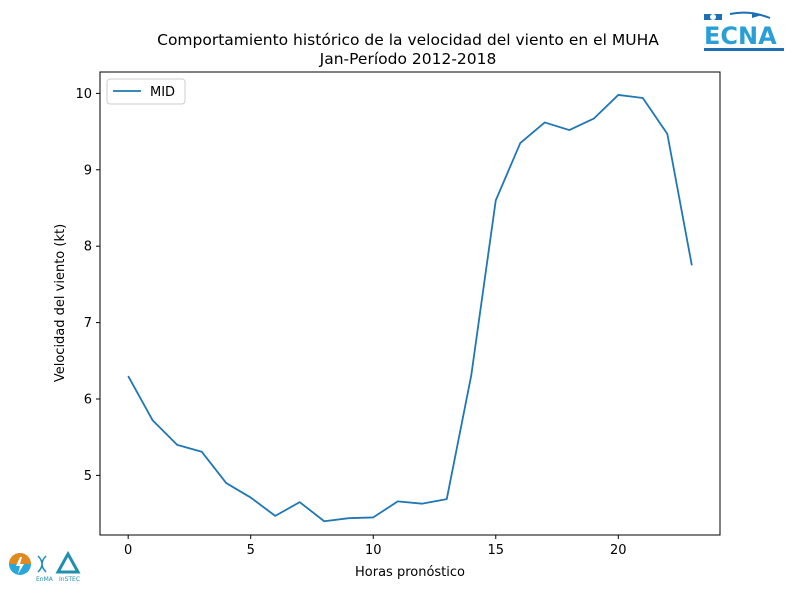 This screenshot has height=600, width=800. What do you see at coordinates (162, 92) in the screenshot?
I see `legend-label-mid: MID` at bounding box center [162, 92].